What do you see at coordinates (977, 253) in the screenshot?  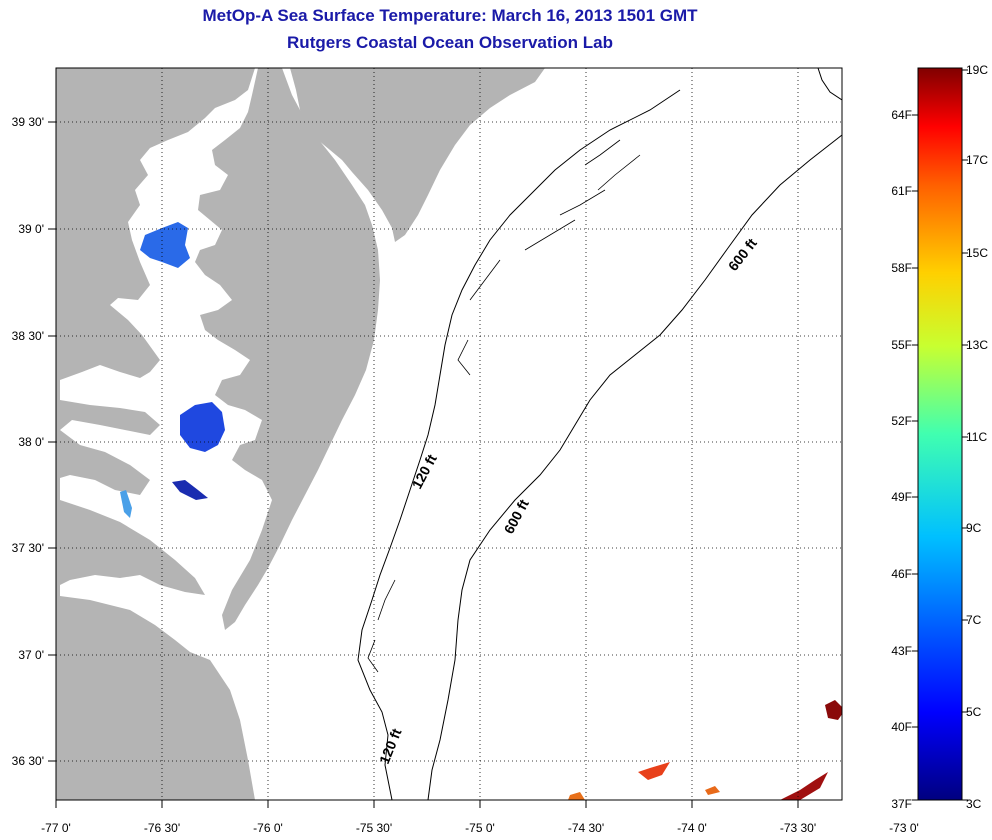 I see `colorbar-celsius-label: 15C` at bounding box center [977, 253].